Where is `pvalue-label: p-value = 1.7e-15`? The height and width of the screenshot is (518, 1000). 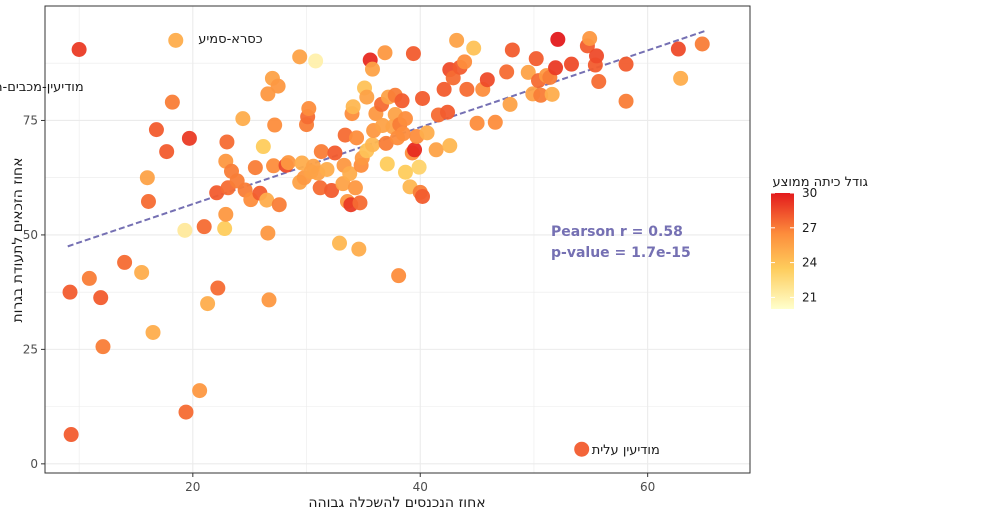 pvalue-label: p-value = 1.7e-15 is located at coordinates (621, 253).